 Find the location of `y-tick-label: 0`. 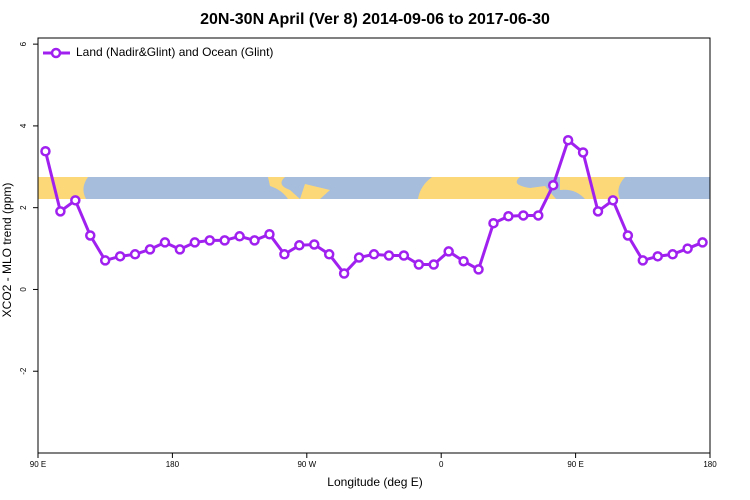

y-tick-label: 0 is located at coordinates (23, 289).